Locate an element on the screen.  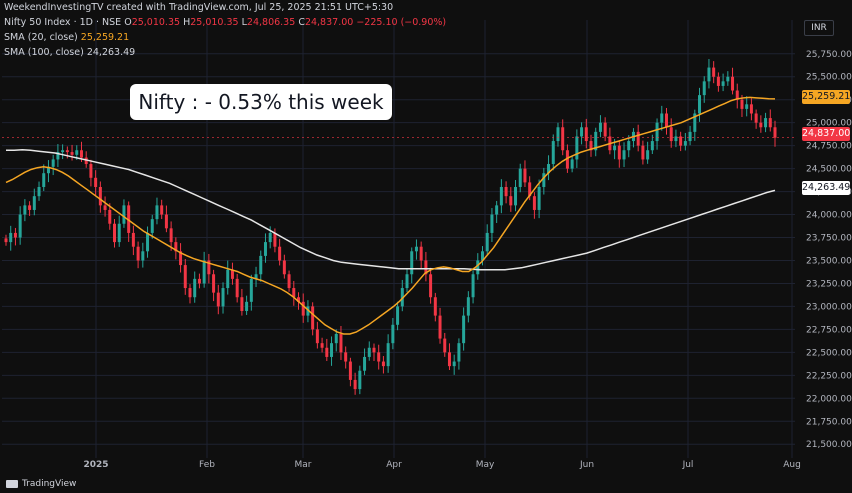
y-tick-label: 23,500.00 is located at coordinates (829, 261).